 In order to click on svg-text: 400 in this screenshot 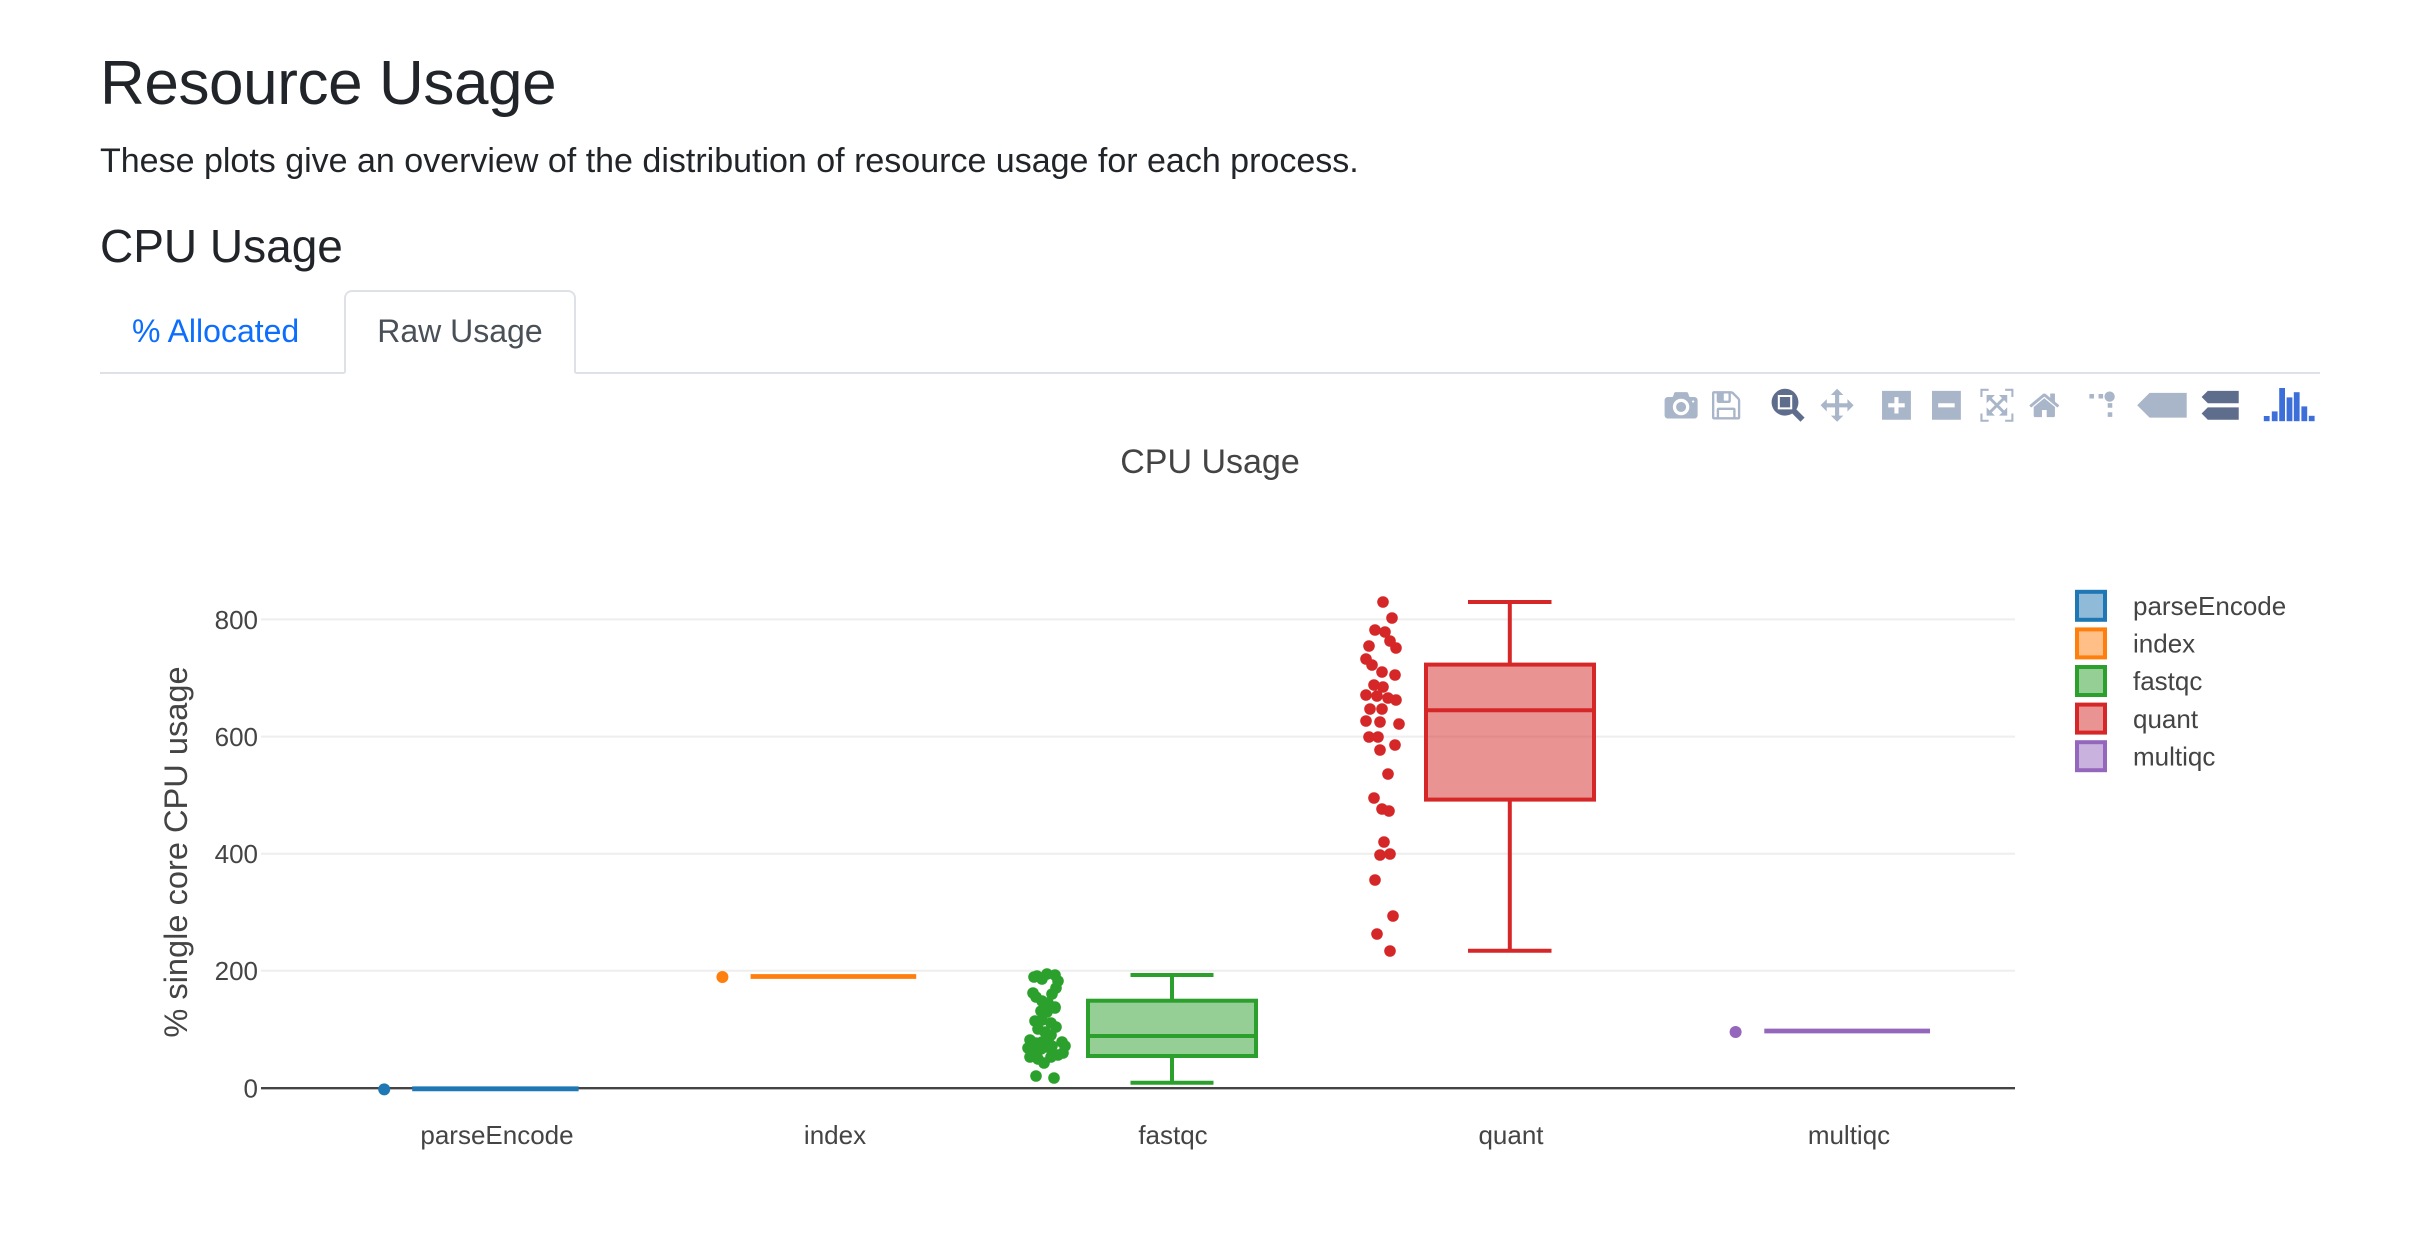, I will do `click(236, 854)`.